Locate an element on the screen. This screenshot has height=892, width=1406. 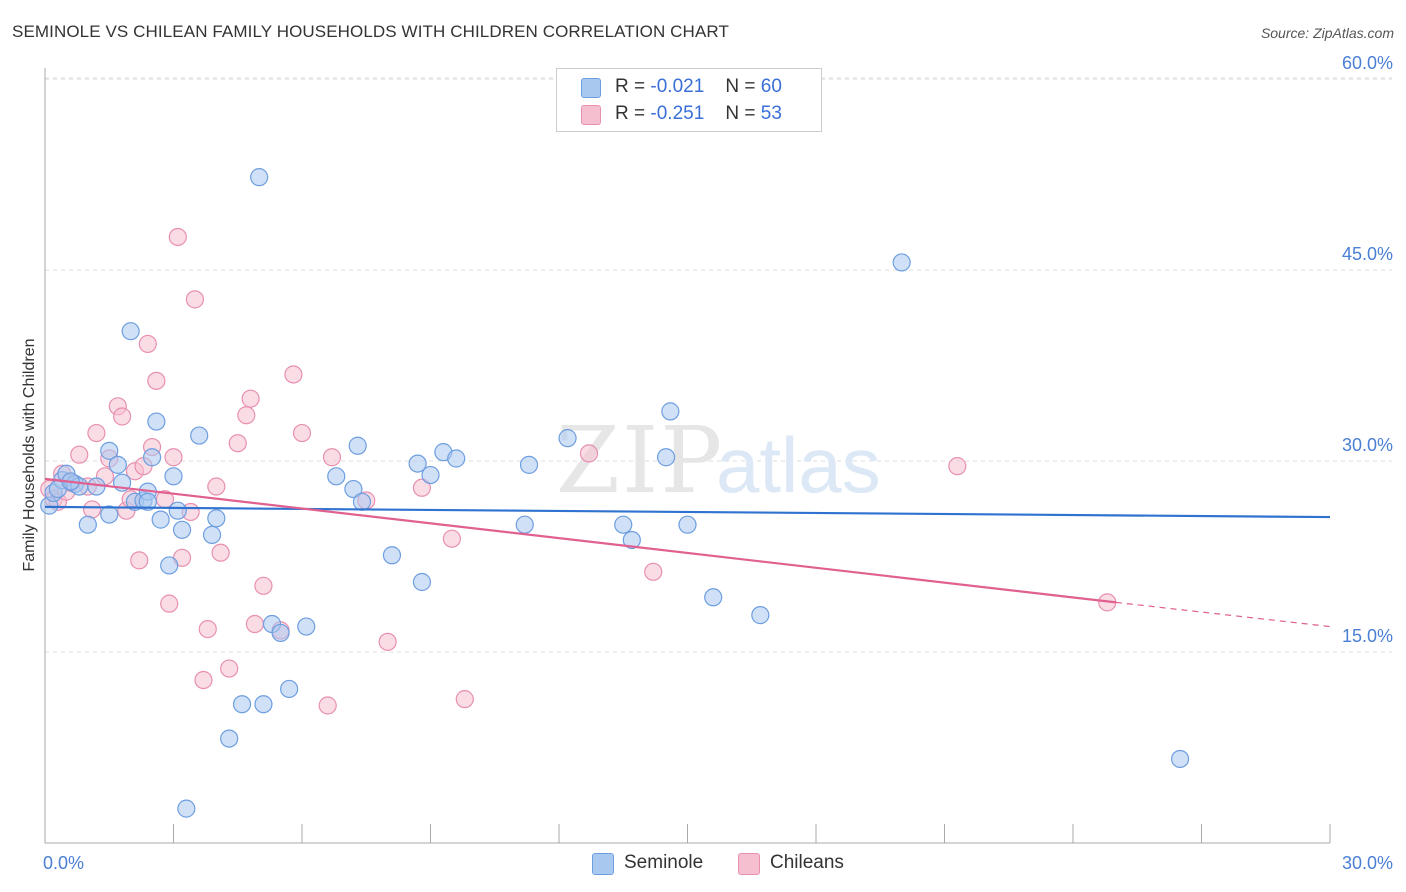
x-tick-label: 0.0% is located at coordinates (63, 863).